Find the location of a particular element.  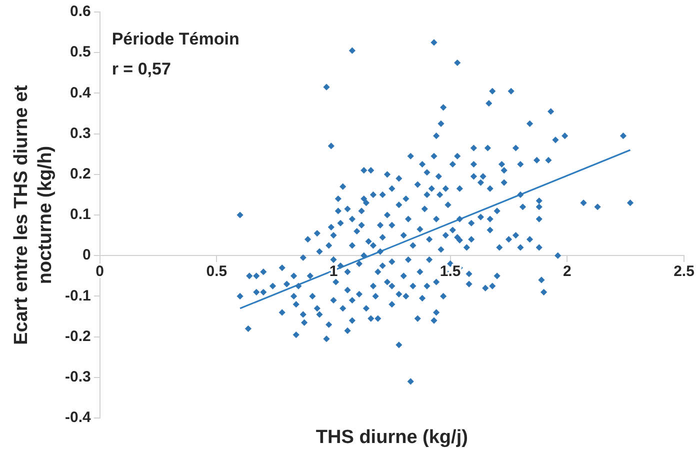

y-tick-label: 0.6 is located at coordinates (80, 11).